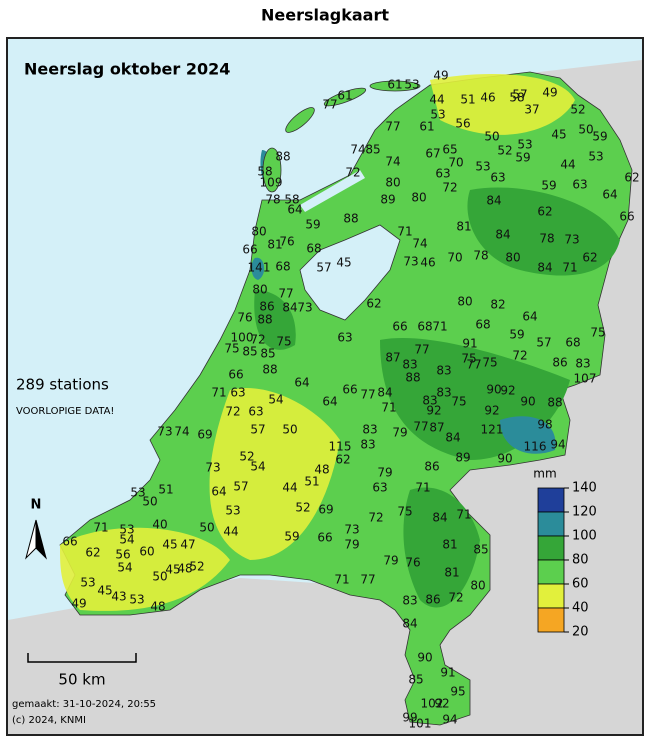 This screenshot has height=740, width=651. I want to click on station-value: 91, so click(447, 673).